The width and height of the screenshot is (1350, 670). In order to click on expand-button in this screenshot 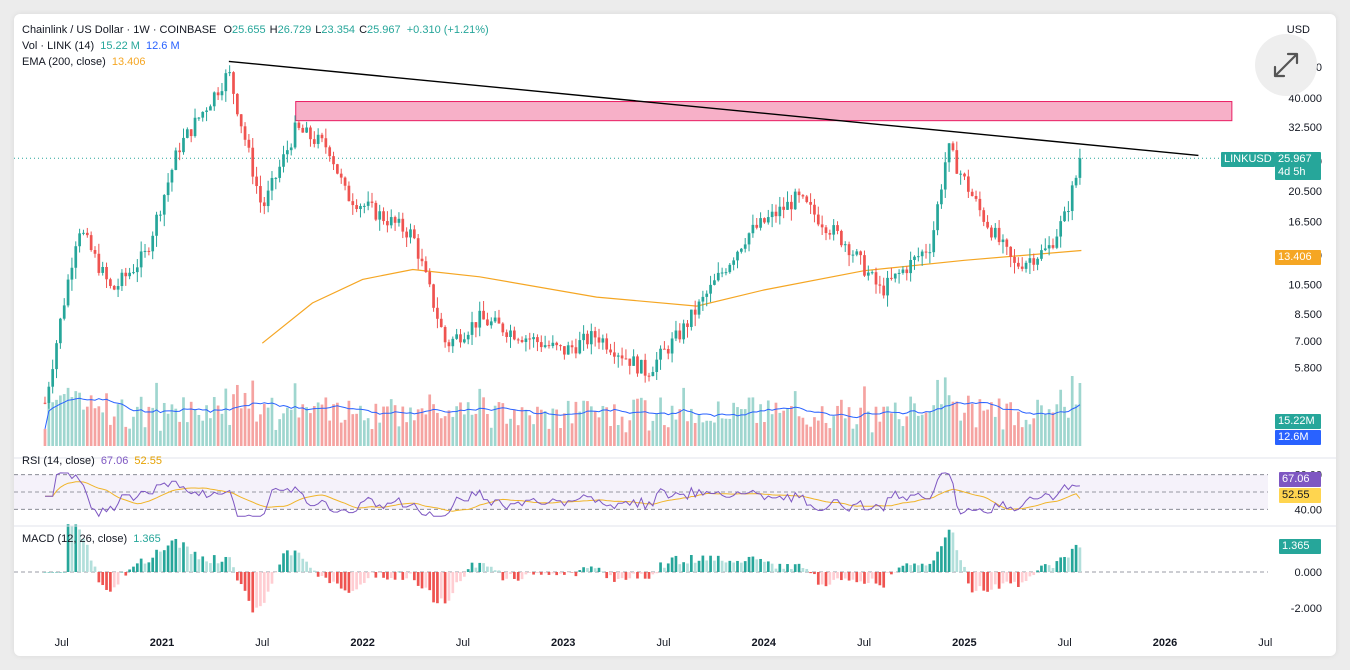, I will do `click(1286, 65)`.